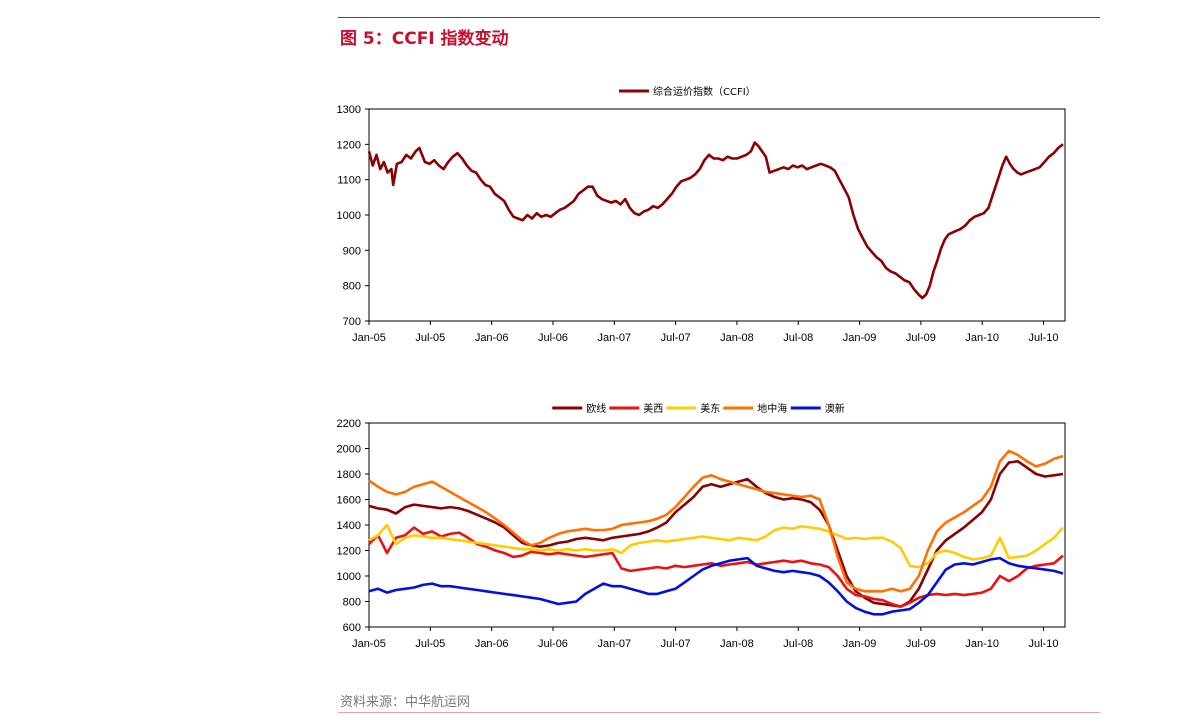 This screenshot has width=1191, height=727. What do you see at coordinates (424, 39) in the screenshot?
I see `figure-title: 图 5：CCFI 指数变动` at bounding box center [424, 39].